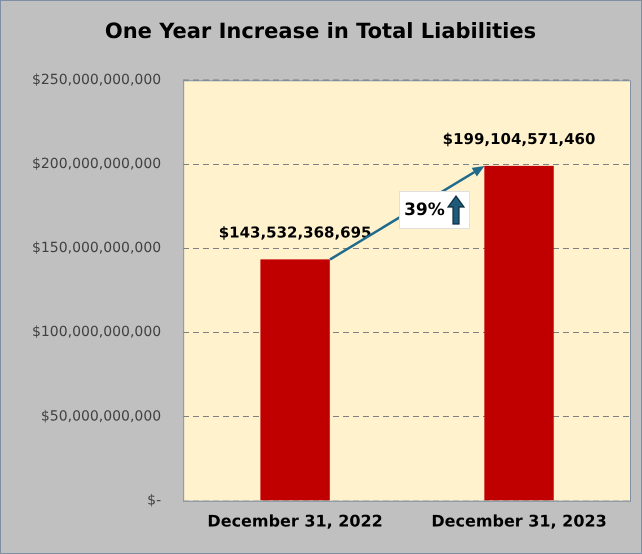 The image size is (642, 554). Describe the element at coordinates (97, 164) in the screenshot. I see `y-tick-label: $200,000,000,000` at that location.